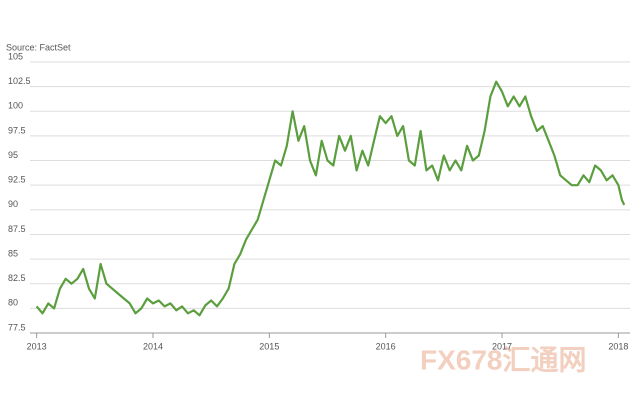  Describe the element at coordinates (17, 278) in the screenshot. I see `y-tick-label: 82.5` at that location.